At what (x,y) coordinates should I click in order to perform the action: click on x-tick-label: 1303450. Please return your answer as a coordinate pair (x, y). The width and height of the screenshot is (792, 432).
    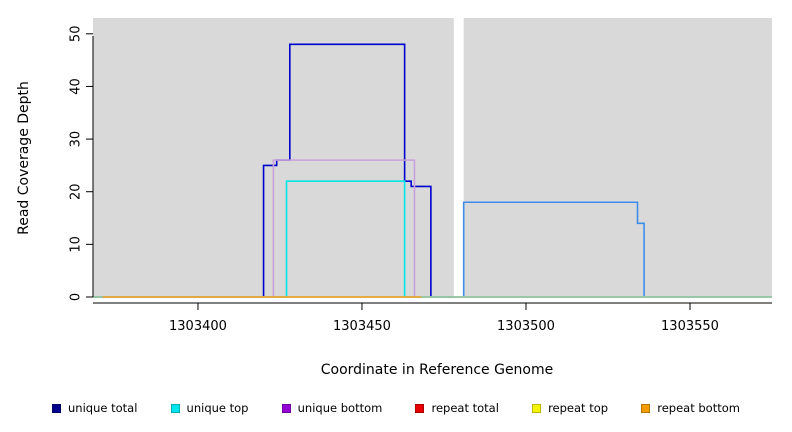
    Looking at the image, I should click on (362, 326).